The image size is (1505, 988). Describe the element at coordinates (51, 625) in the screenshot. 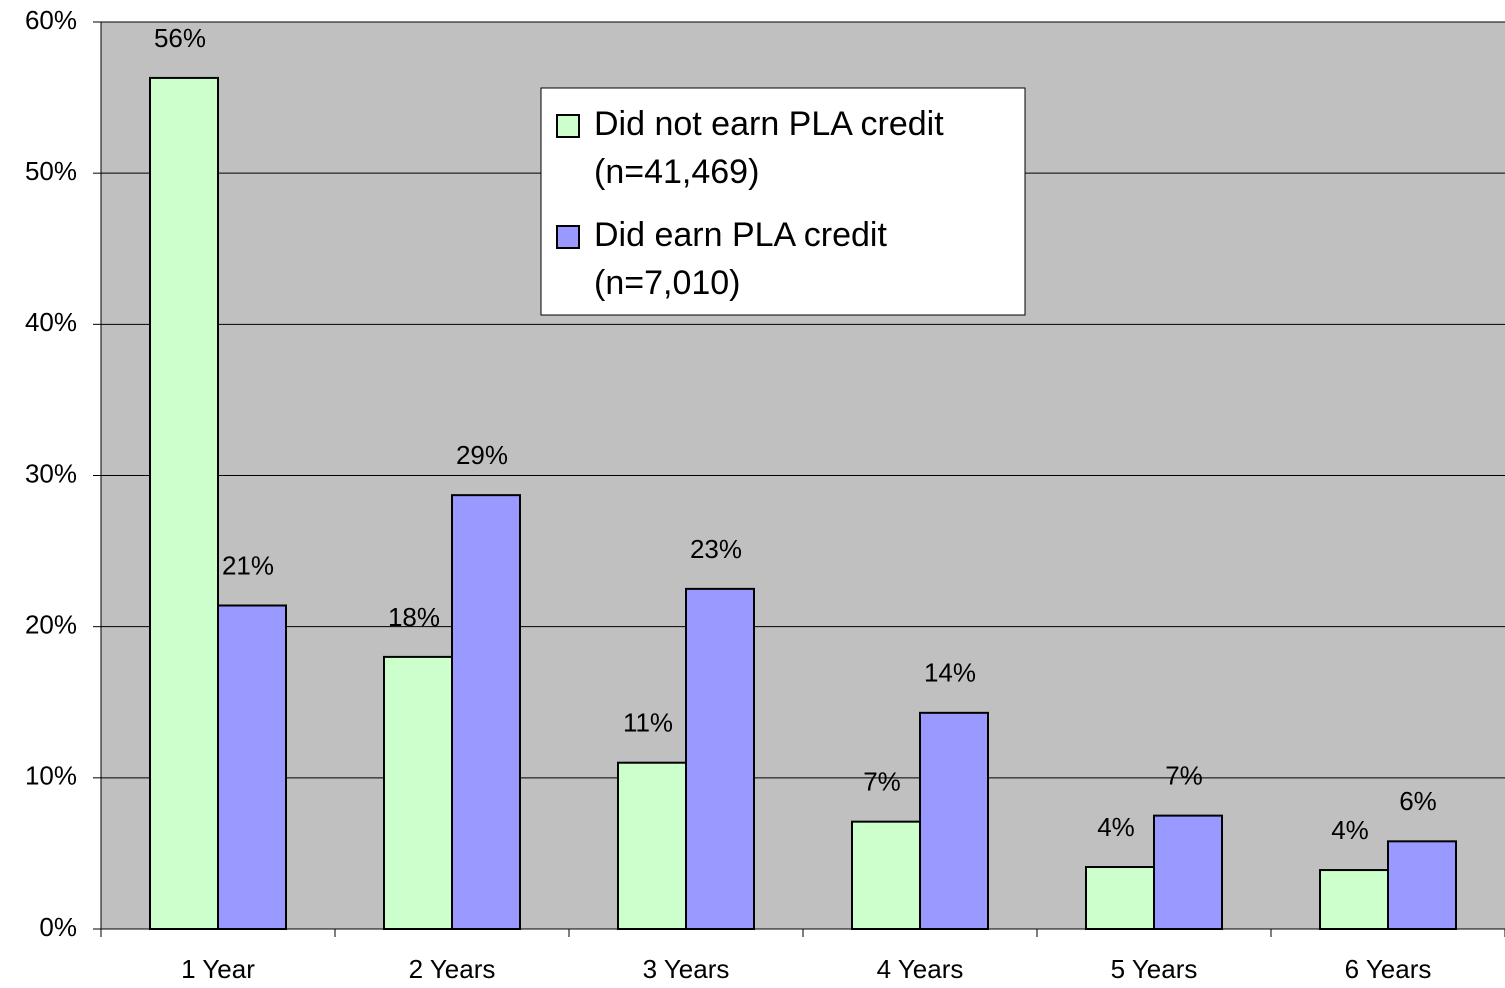

I see `y-tick-label: 20%` at that location.